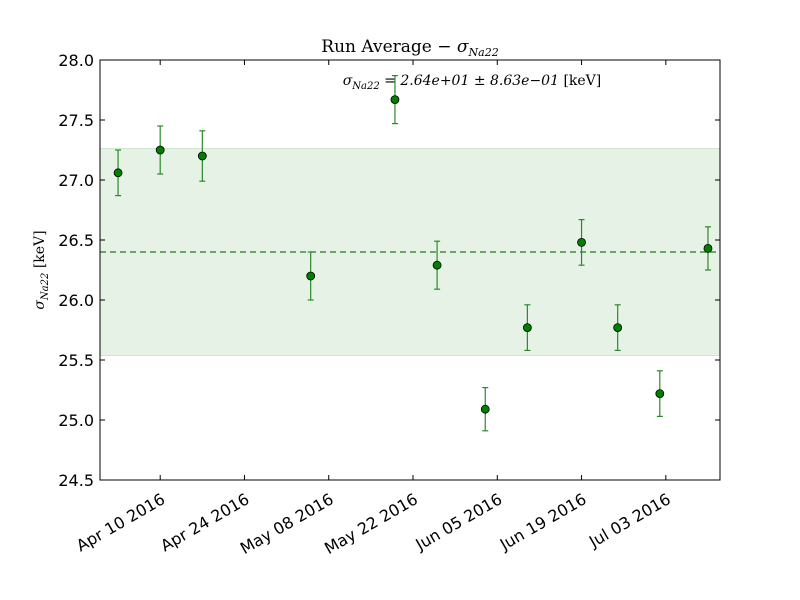  Describe the element at coordinates (76, 360) in the screenshot. I see `y-tick-label: 25.5` at that location.